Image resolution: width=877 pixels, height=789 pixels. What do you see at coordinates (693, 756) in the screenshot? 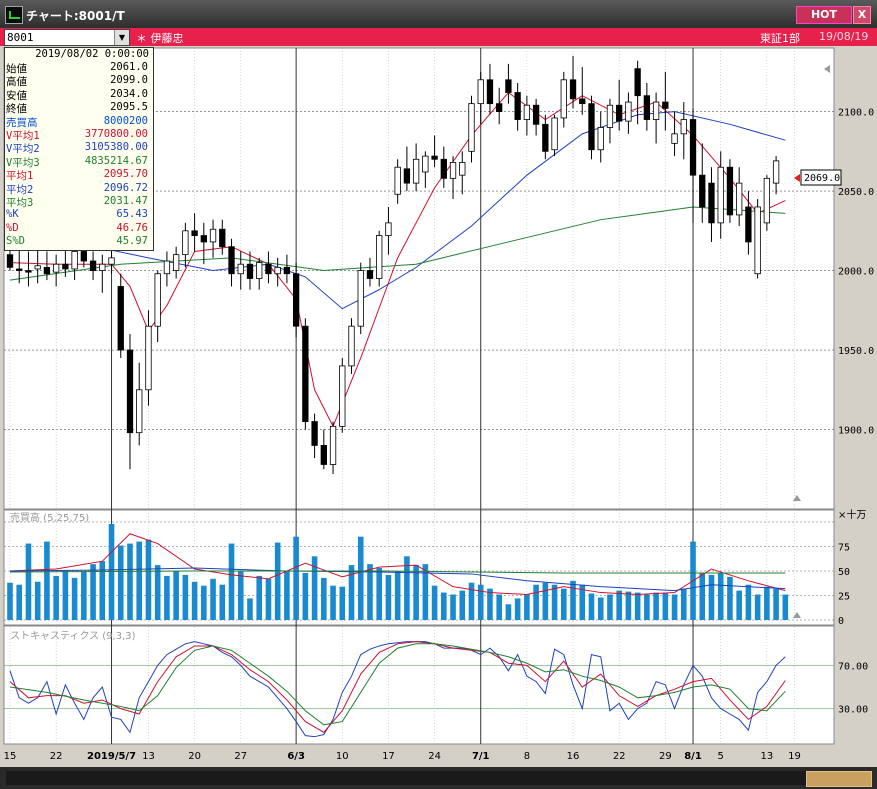
I see `date-tick-label: 8/1` at bounding box center [693, 756].